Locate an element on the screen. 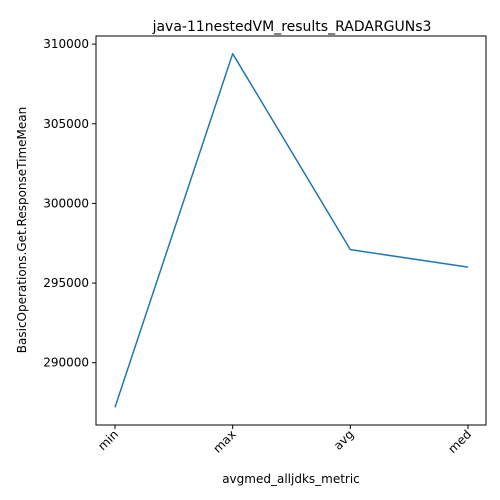 The width and height of the screenshot is (500, 500). x-axis-title: avgmed_alljdks_metric is located at coordinates (291, 479).